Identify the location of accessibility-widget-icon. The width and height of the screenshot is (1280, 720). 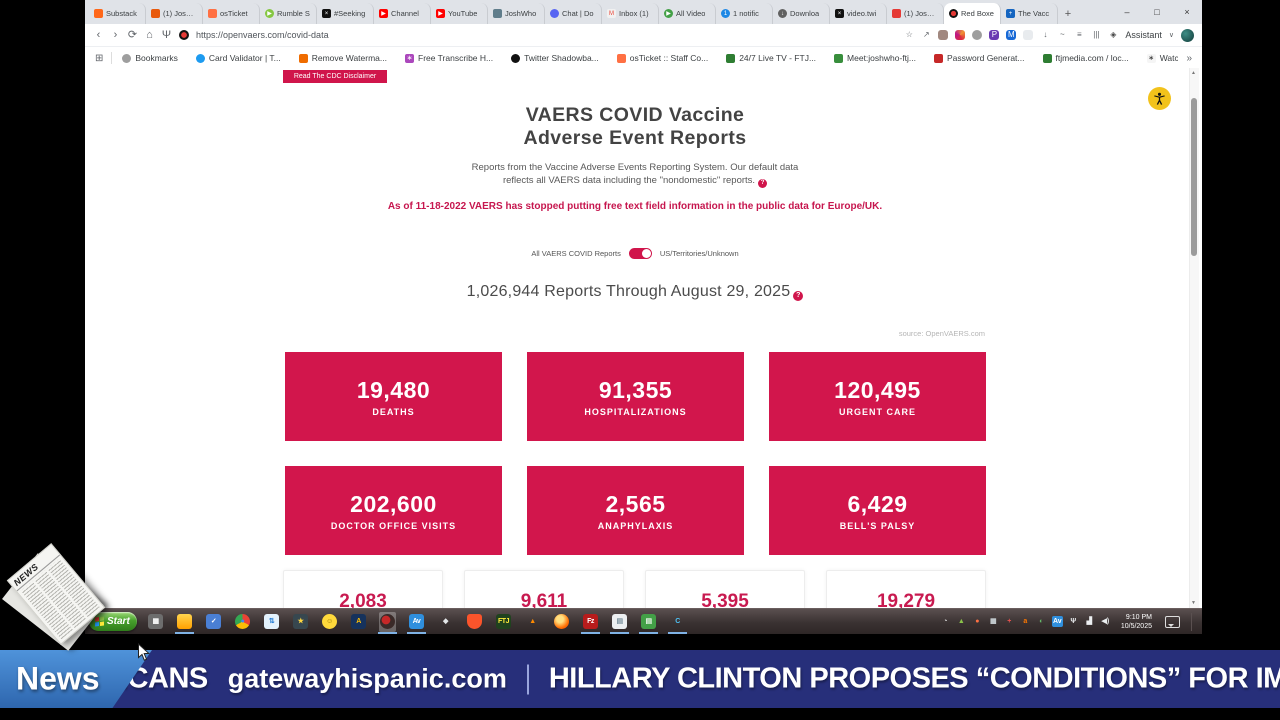
(1159, 98).